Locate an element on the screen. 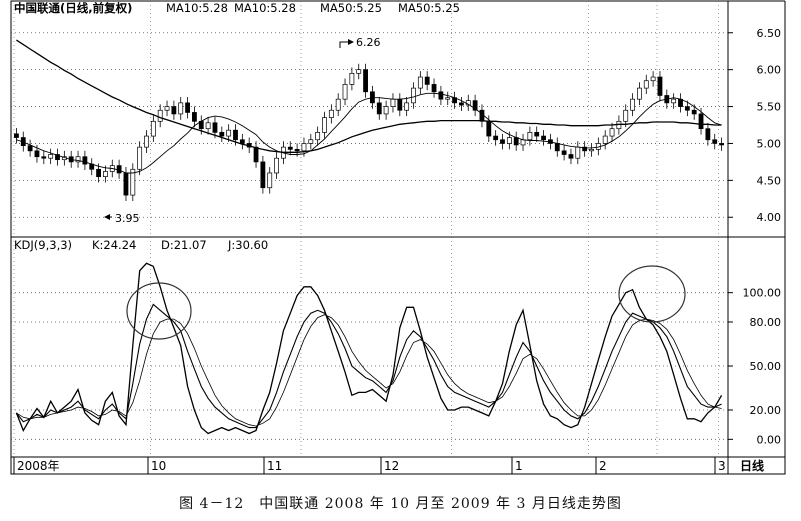 The width and height of the screenshot is (801, 521). kdj-tick-label: 80.00 is located at coordinates (766, 322).